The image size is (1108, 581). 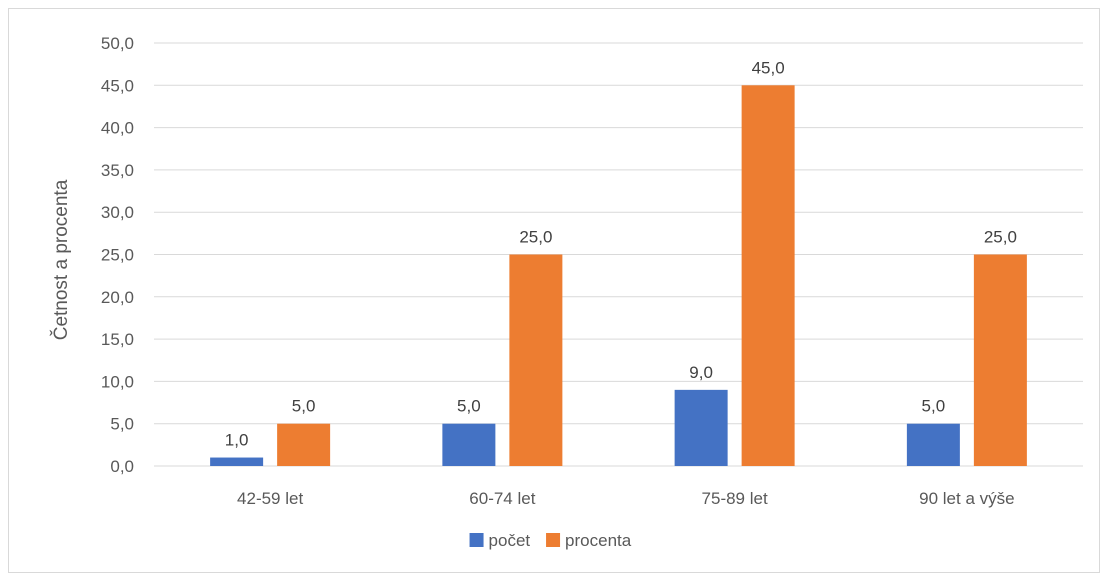 I want to click on legend-swatch-počet, so click(x=476, y=540).